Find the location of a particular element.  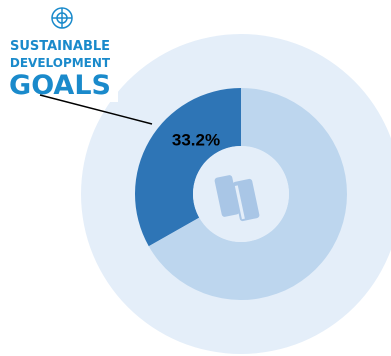

un-emblem is located at coordinates (62, 18).